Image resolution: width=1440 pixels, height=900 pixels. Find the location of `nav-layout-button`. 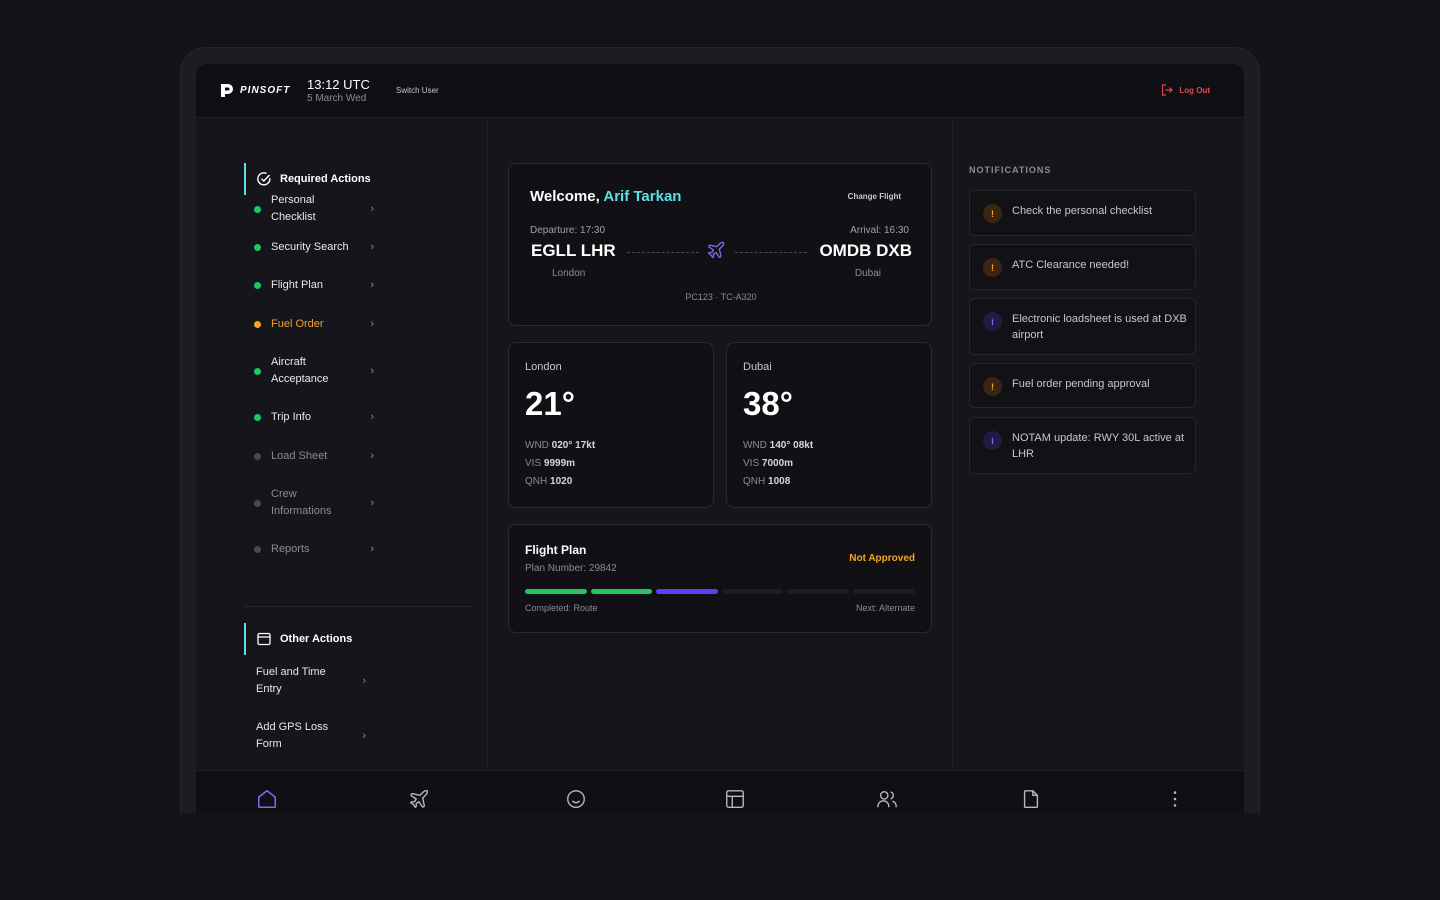

nav-layout-button is located at coordinates (735, 799).